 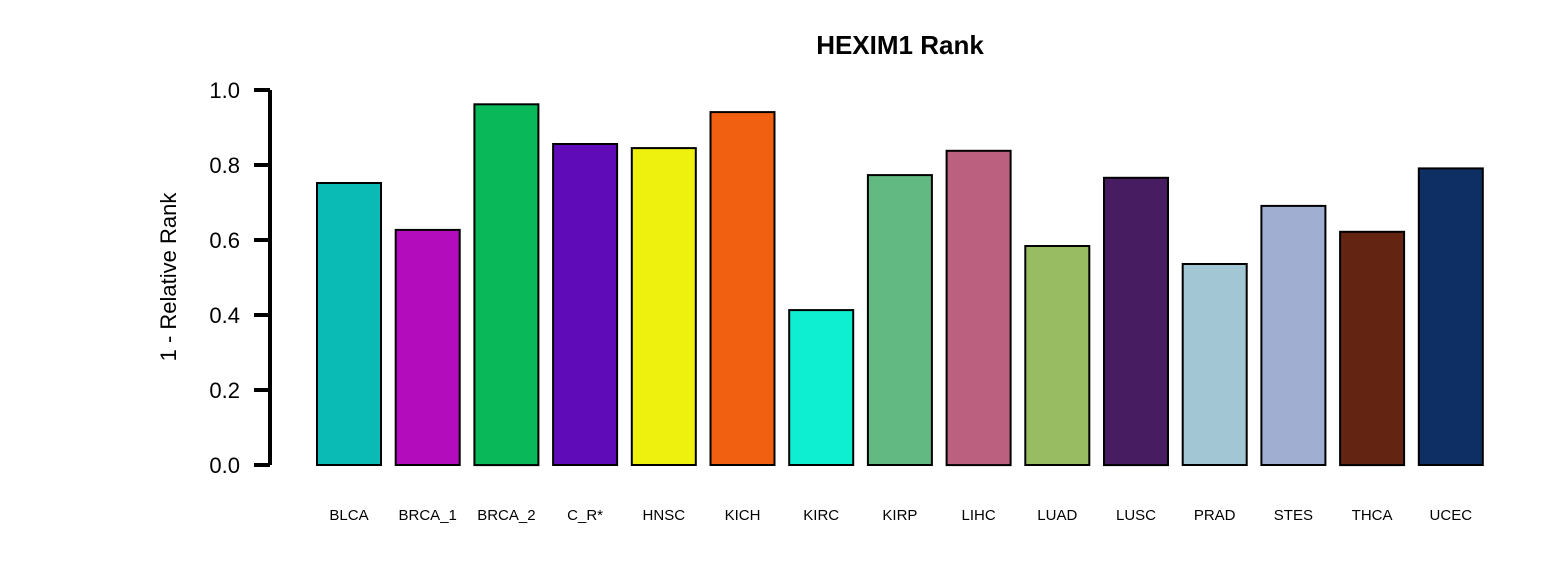 I want to click on bar-kirp, so click(x=899, y=320).